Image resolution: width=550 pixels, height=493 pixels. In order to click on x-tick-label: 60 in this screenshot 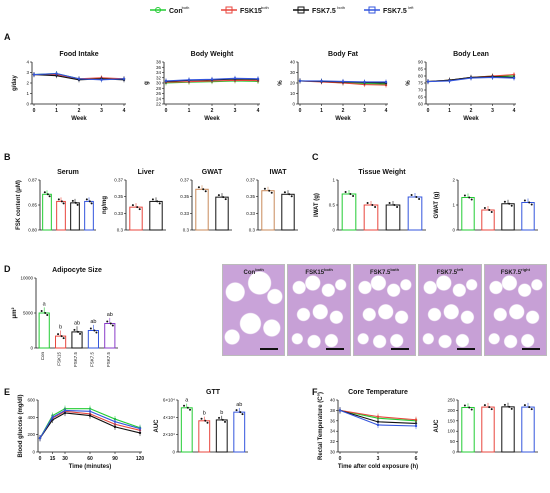, I will do `click(90, 459)`.